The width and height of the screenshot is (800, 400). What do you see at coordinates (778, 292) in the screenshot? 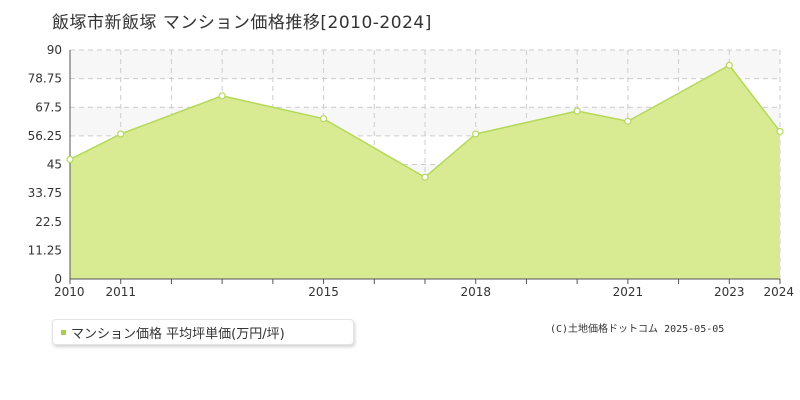
I see `x-tick-label: 2024` at bounding box center [778, 292].